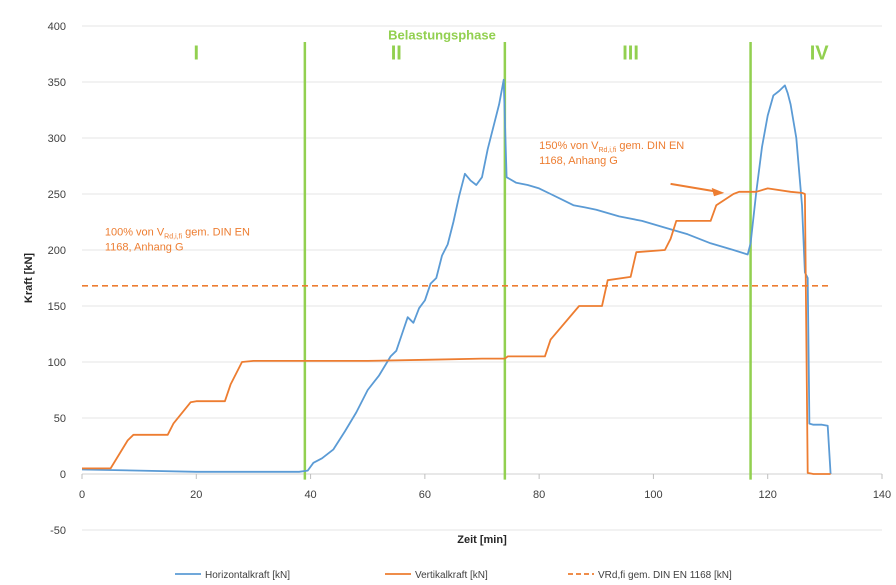 Image resolution: width=896 pixels, height=585 pixels. I want to click on x-tick-label: 60, so click(425, 495).